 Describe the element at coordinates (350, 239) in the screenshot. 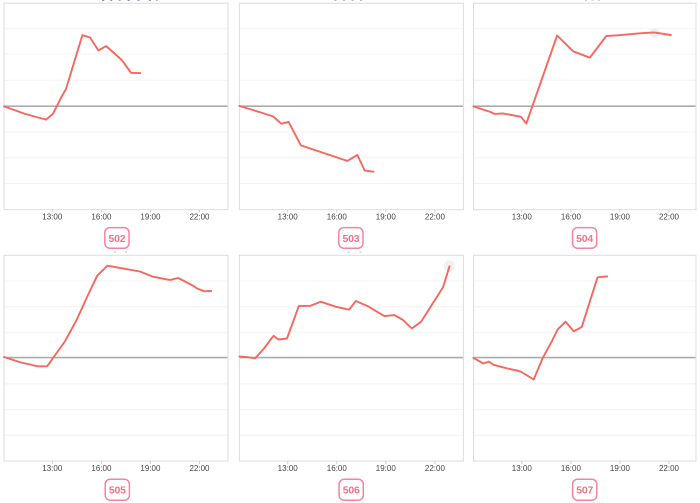

I see `svg-text: 503` at that location.